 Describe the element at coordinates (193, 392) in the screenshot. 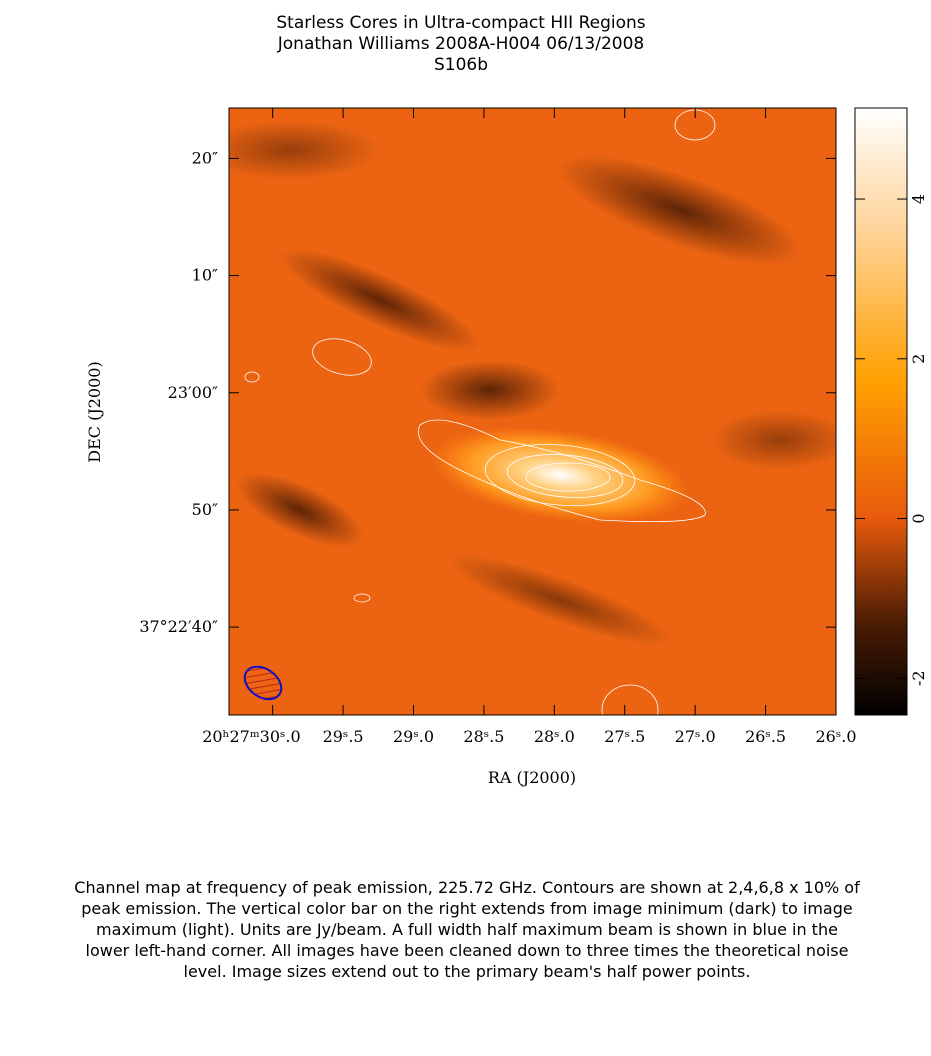

I see `y-tick-label: 23′00″` at that location.